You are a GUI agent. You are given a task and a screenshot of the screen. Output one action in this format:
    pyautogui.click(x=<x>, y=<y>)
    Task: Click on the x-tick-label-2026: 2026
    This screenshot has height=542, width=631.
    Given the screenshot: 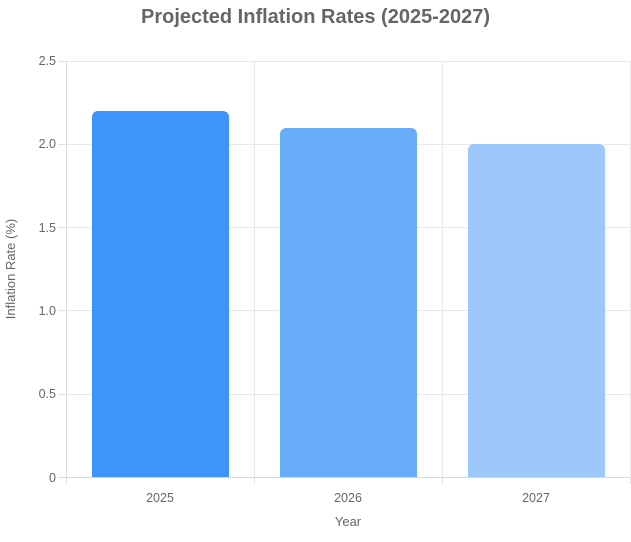 What is the action you would take?
    pyautogui.click(x=348, y=497)
    